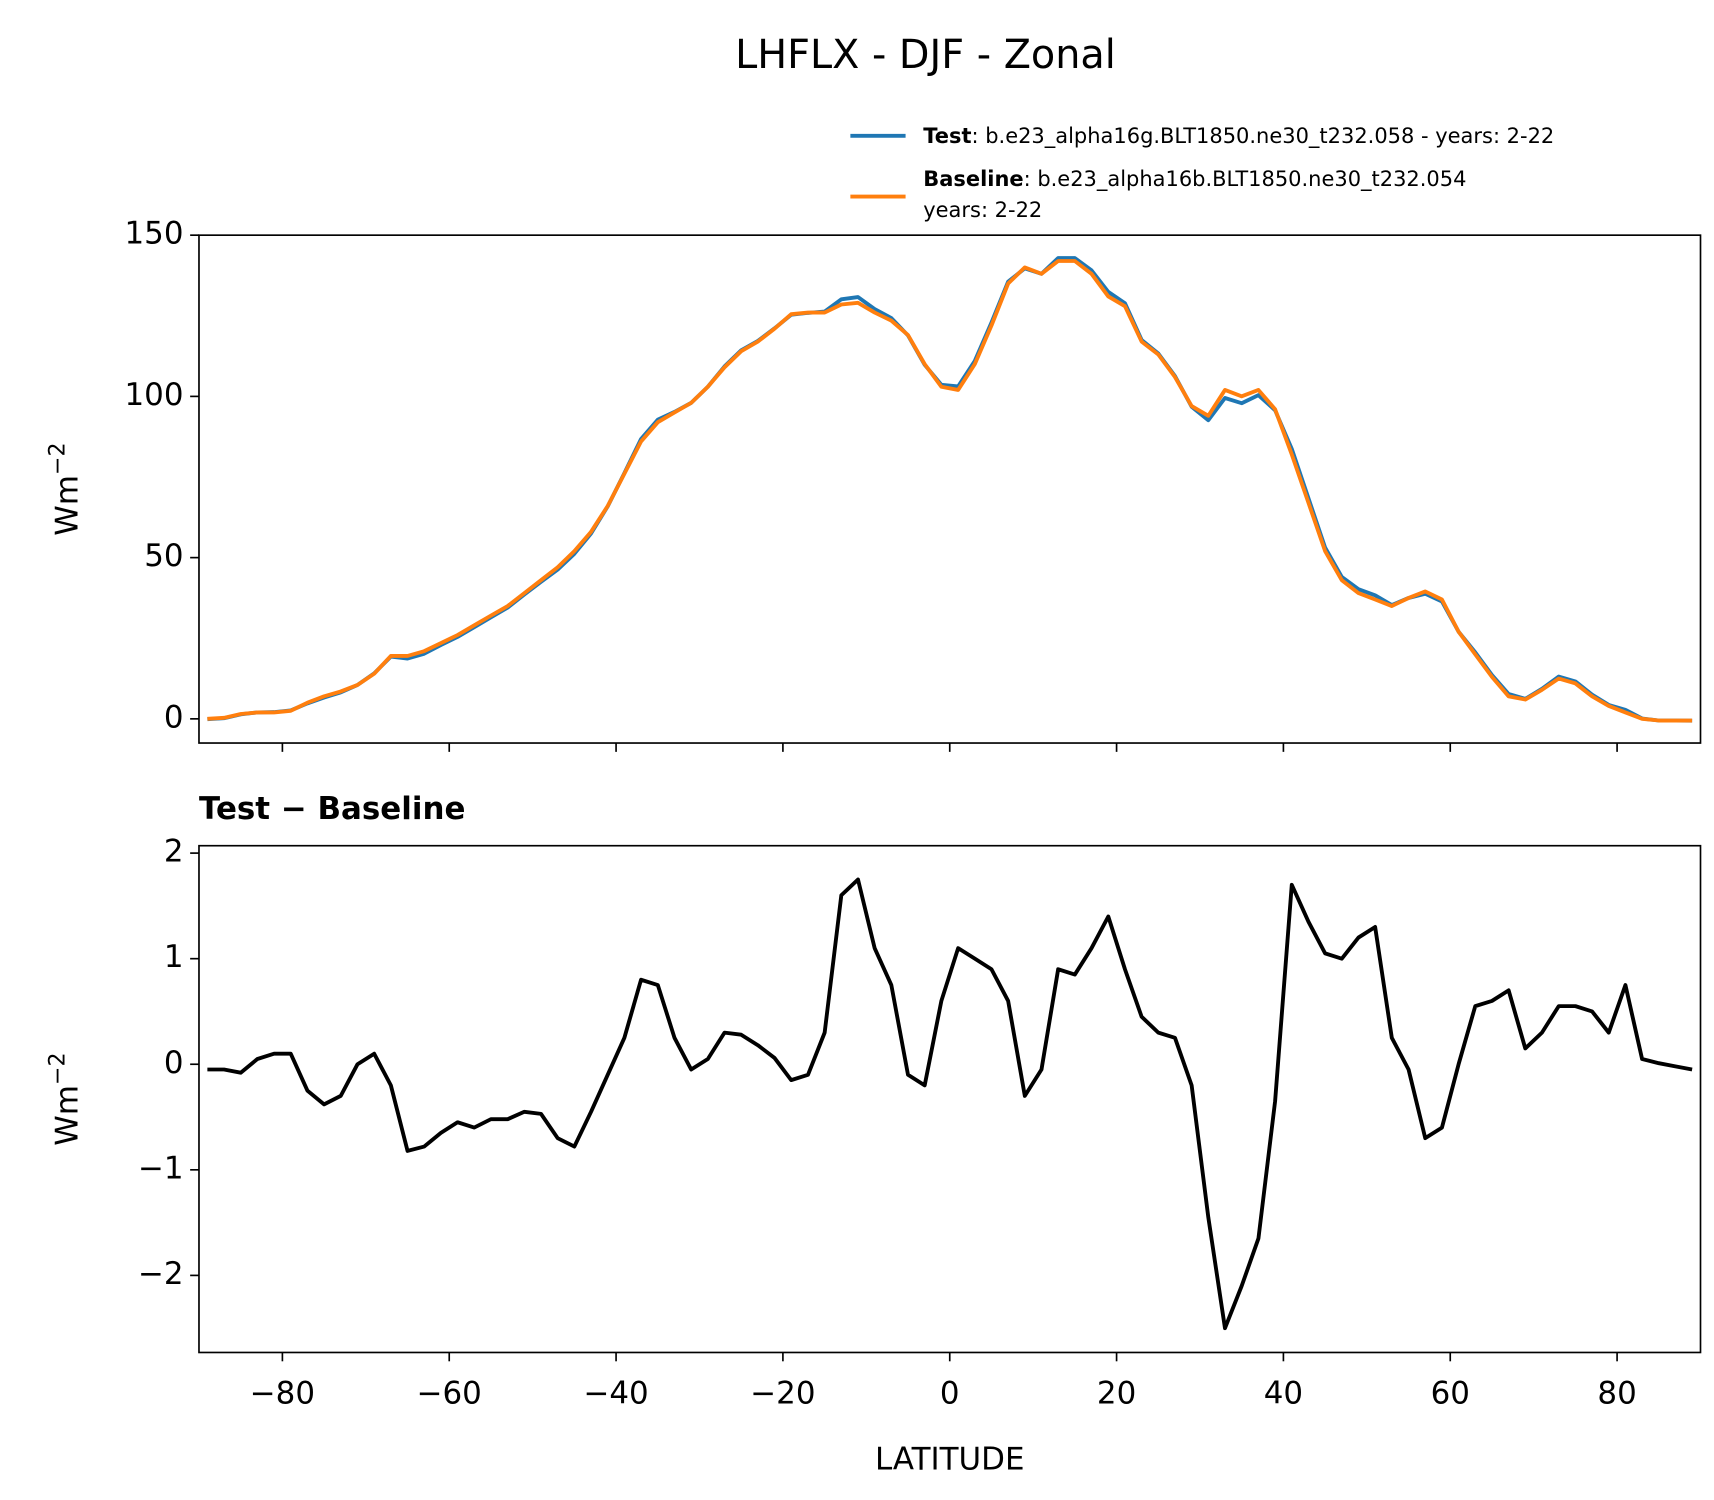  What do you see at coordinates (950, 1460) in the screenshot?
I see `x-axis-label: LATITUDE` at bounding box center [950, 1460].